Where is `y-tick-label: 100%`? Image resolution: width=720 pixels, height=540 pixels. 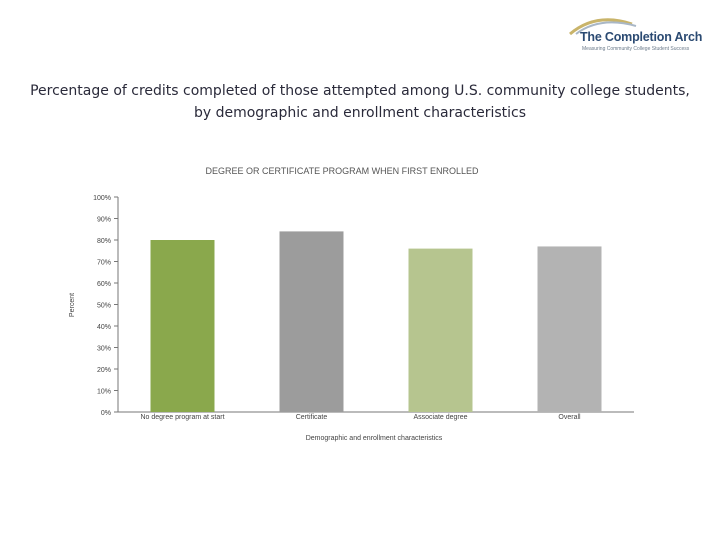 y-tick-label: 100% is located at coordinates (102, 198).